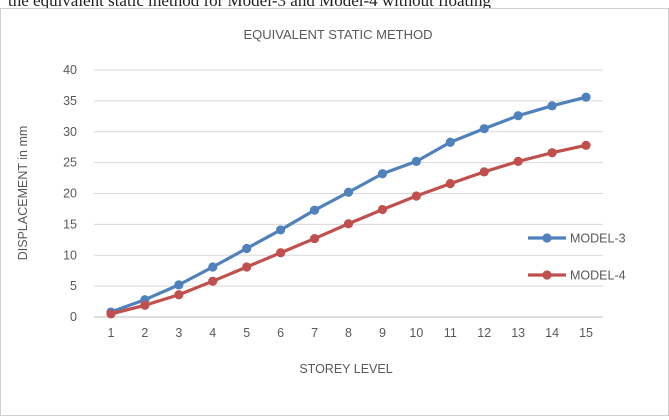  What do you see at coordinates (70, 70) in the screenshot?
I see `y-tick-label: 40` at bounding box center [70, 70].